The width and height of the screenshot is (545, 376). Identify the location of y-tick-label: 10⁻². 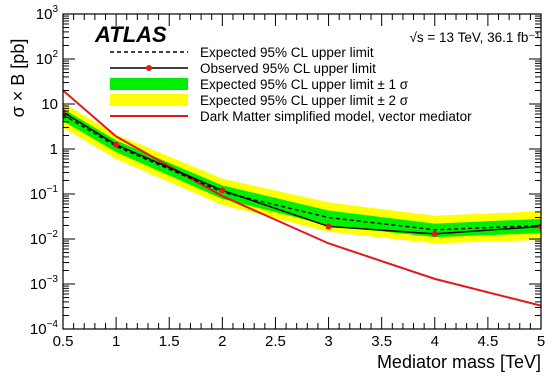
(44, 238).